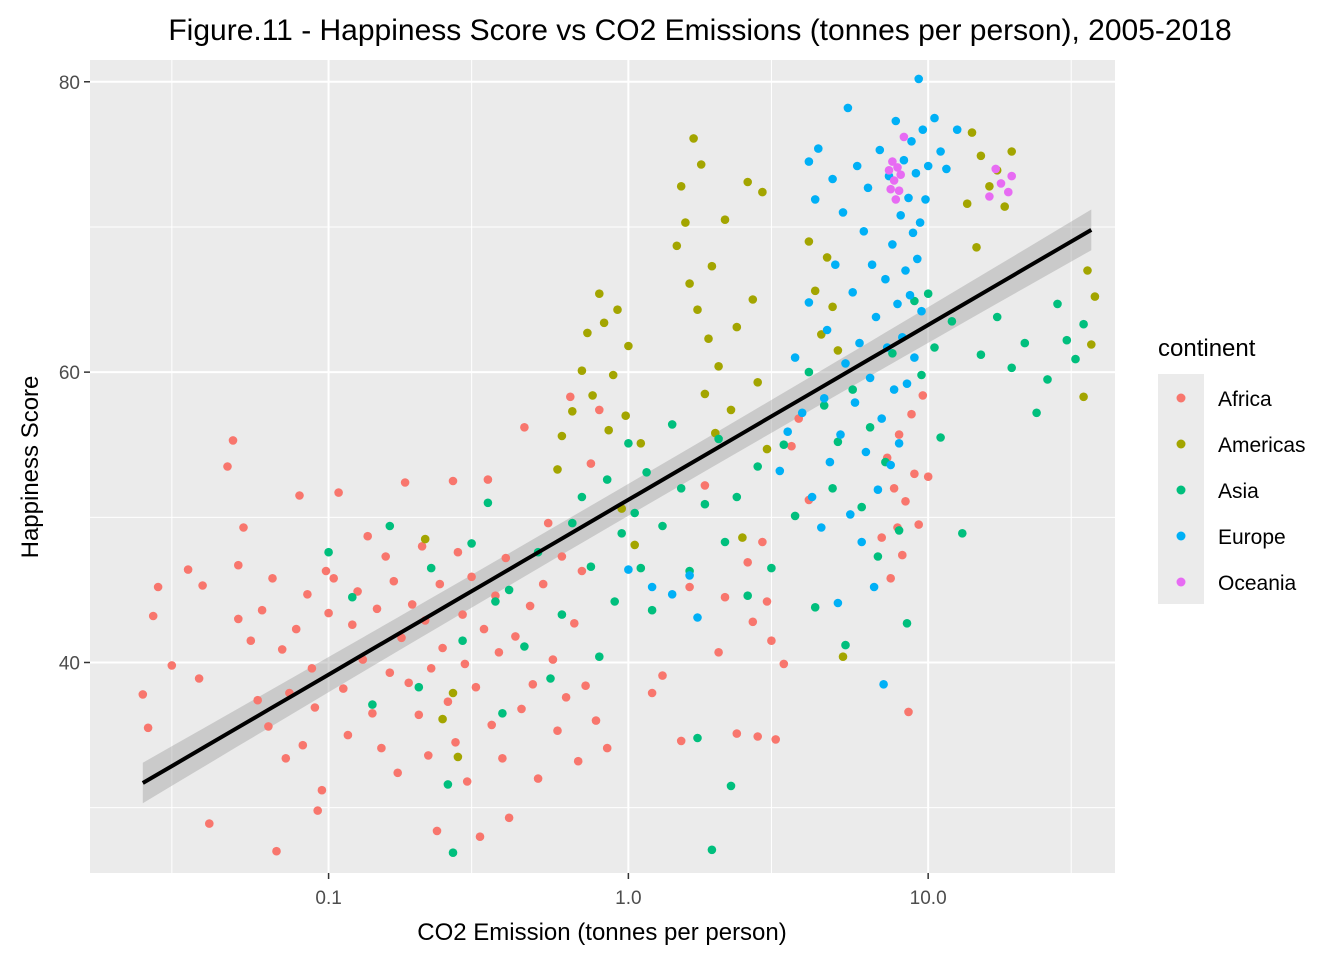  Describe the element at coordinates (1245, 399) in the screenshot. I see `legend-label-africa: Africa` at that location.